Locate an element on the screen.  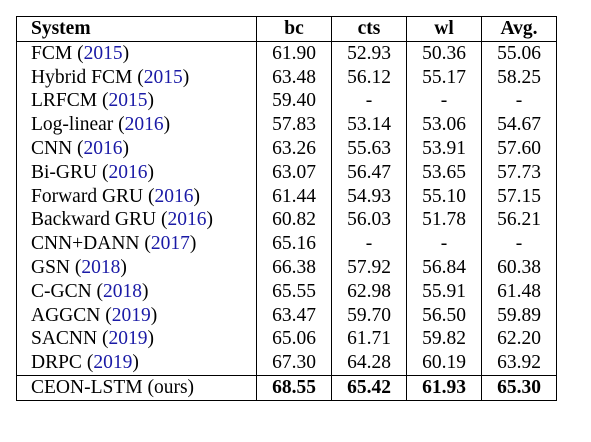
system-cell: Backward GRU (2016) is located at coordinates (136, 220).